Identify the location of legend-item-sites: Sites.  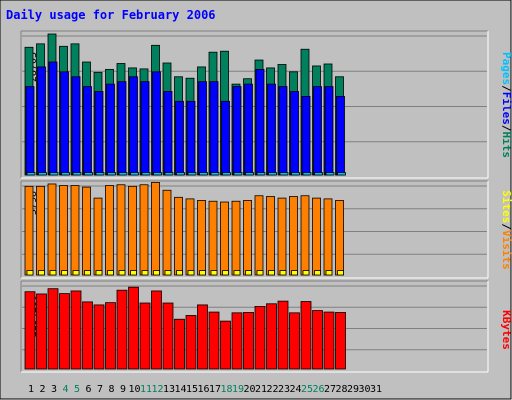
(506, 206).